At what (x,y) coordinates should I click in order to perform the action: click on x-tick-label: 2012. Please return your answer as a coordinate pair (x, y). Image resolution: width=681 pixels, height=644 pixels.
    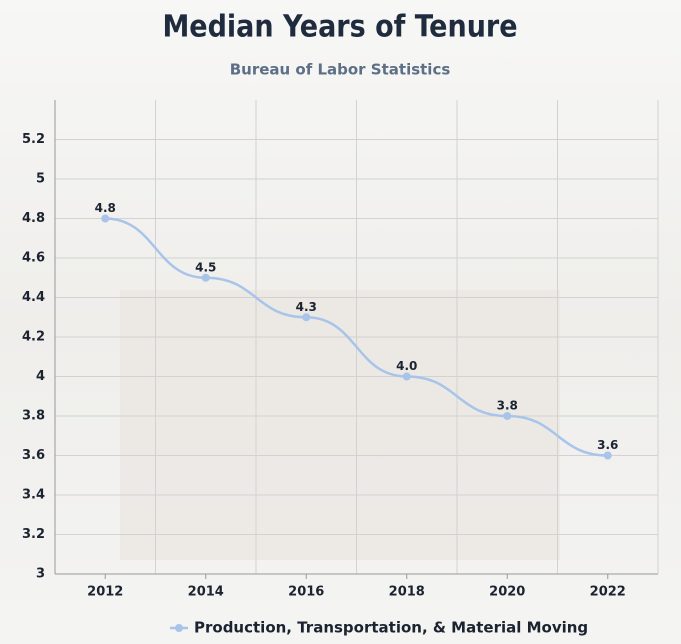
    Looking at the image, I should click on (105, 592).